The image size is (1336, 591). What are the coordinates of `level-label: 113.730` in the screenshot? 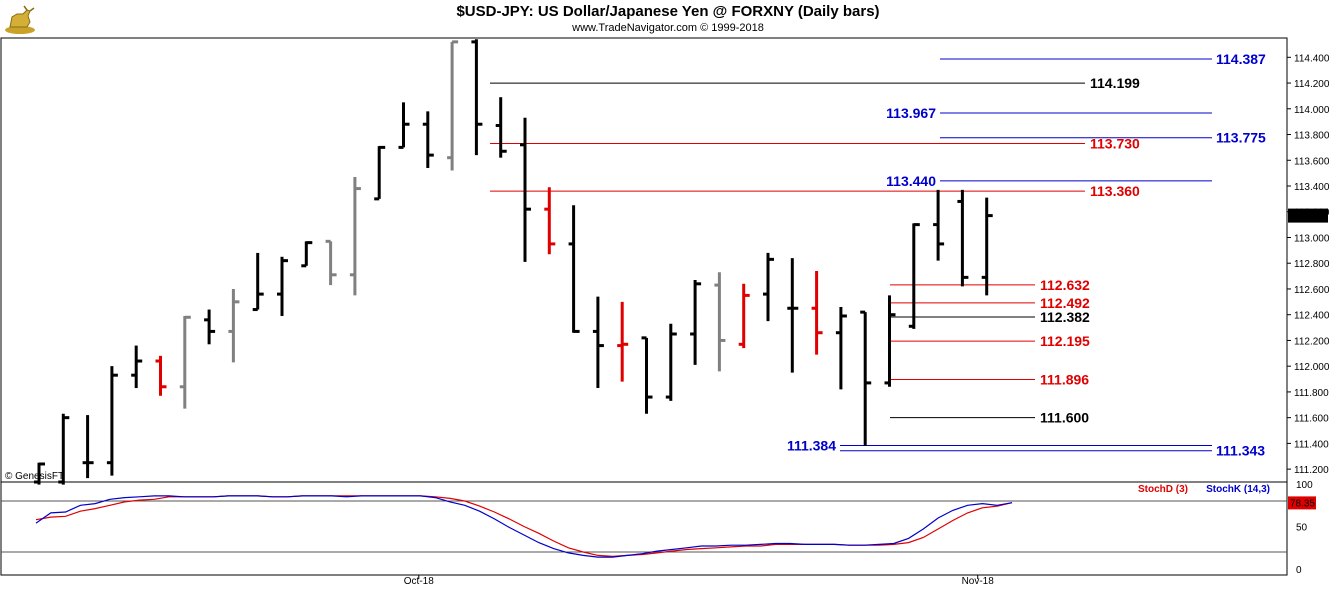 It's located at (1115, 144).